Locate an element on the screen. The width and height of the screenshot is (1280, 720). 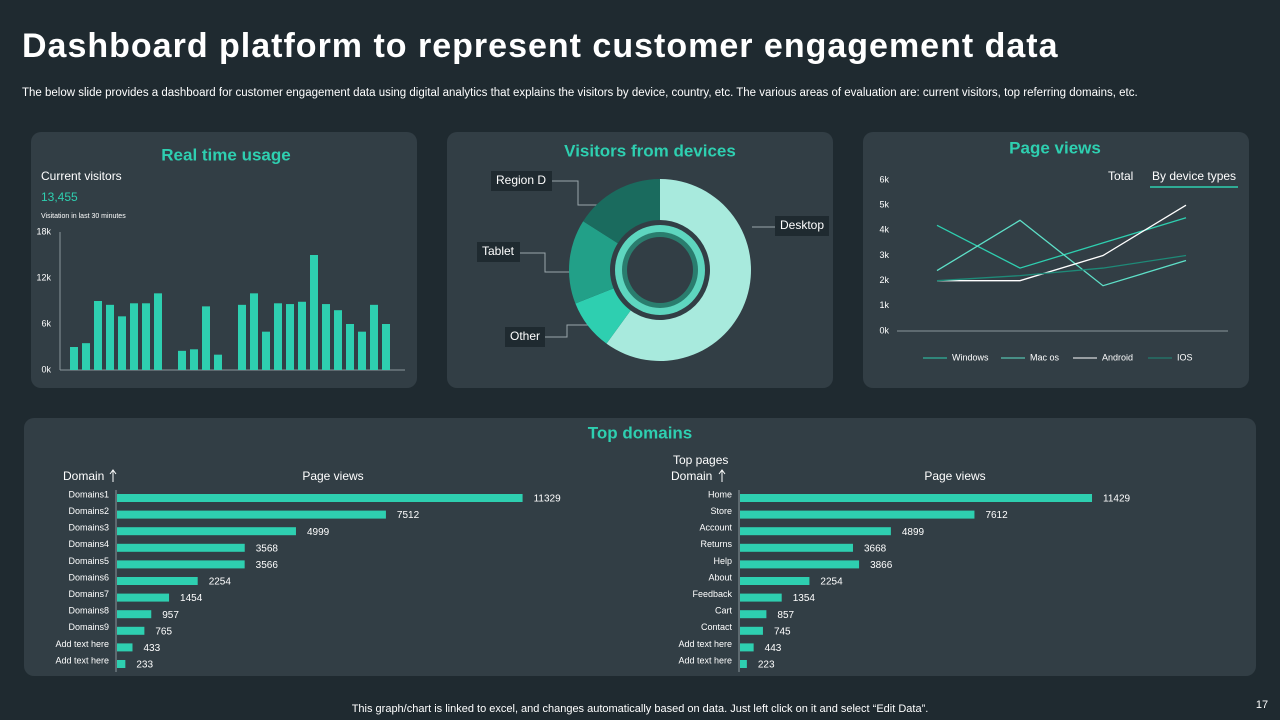
value-label: 223 is located at coordinates (766, 665).